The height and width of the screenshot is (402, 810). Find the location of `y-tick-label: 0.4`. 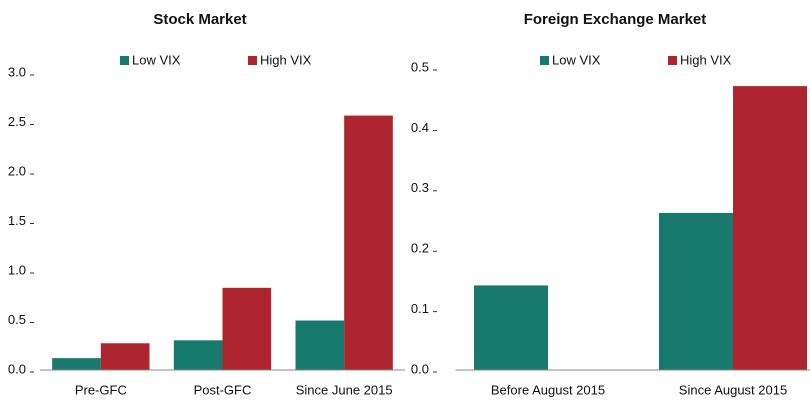

y-tick-label: 0.4 is located at coordinates (420, 127).